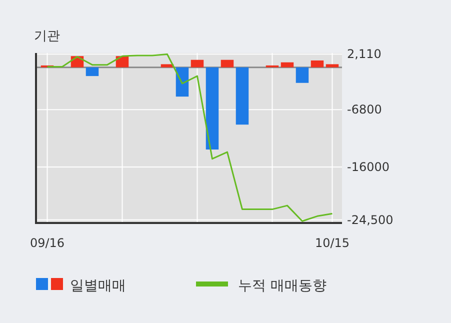  What do you see at coordinates (47, 243) in the screenshot?
I see `x-tick-label: 09/16` at bounding box center [47, 243].